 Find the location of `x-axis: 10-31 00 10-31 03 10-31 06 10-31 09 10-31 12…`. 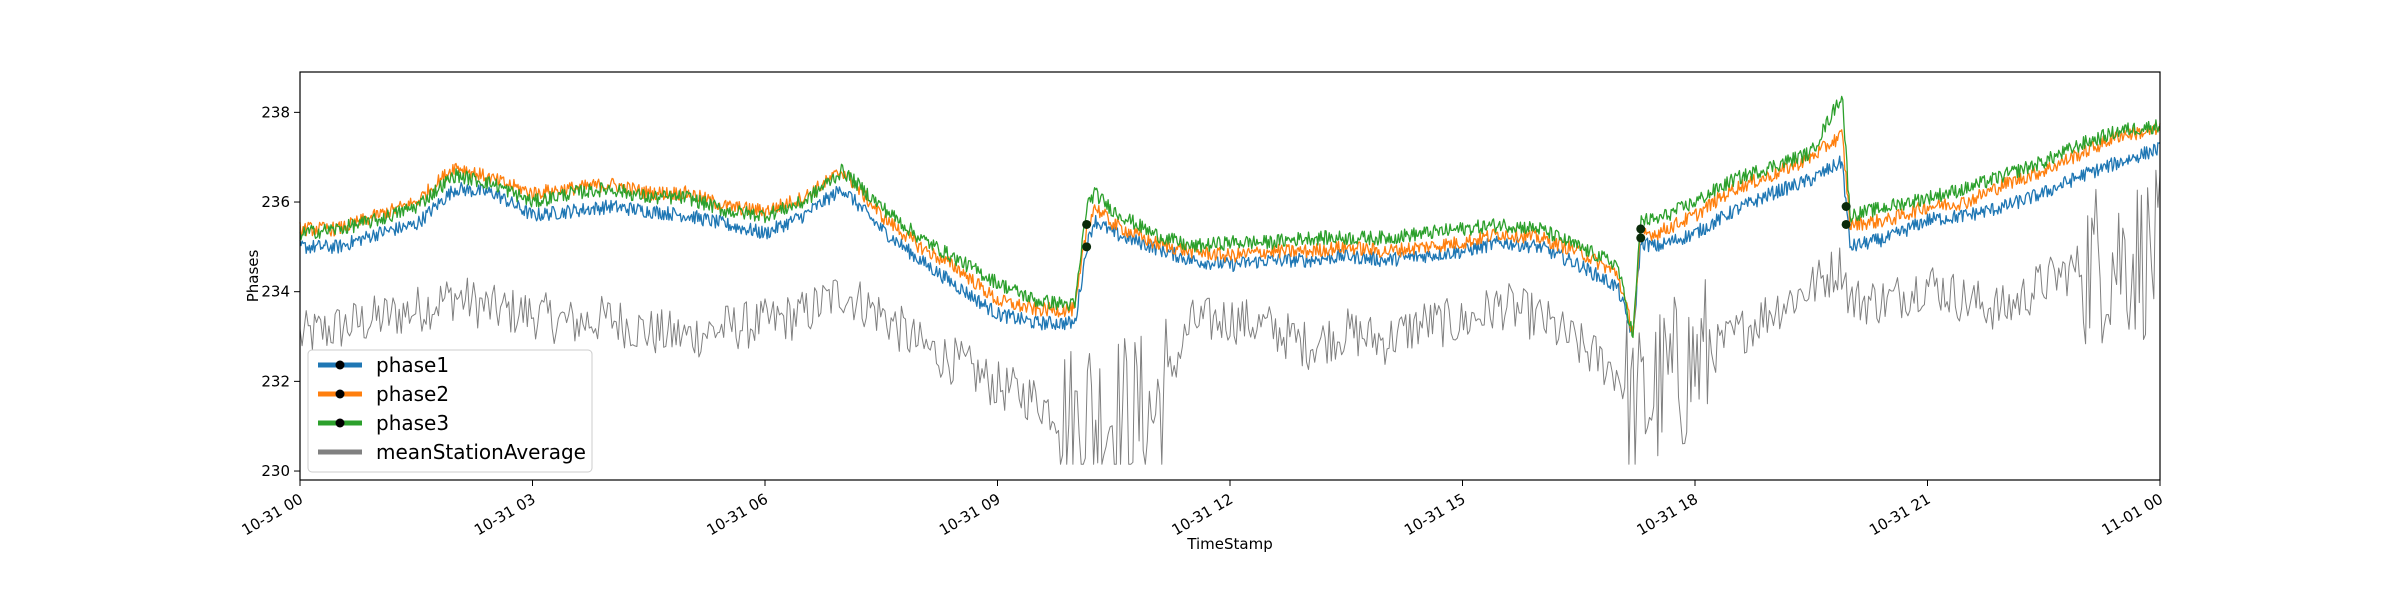

x-axis: 10-31 00 10-31 03 10-31 06 10-31 09 10-31 12… is located at coordinates (1202, 509).